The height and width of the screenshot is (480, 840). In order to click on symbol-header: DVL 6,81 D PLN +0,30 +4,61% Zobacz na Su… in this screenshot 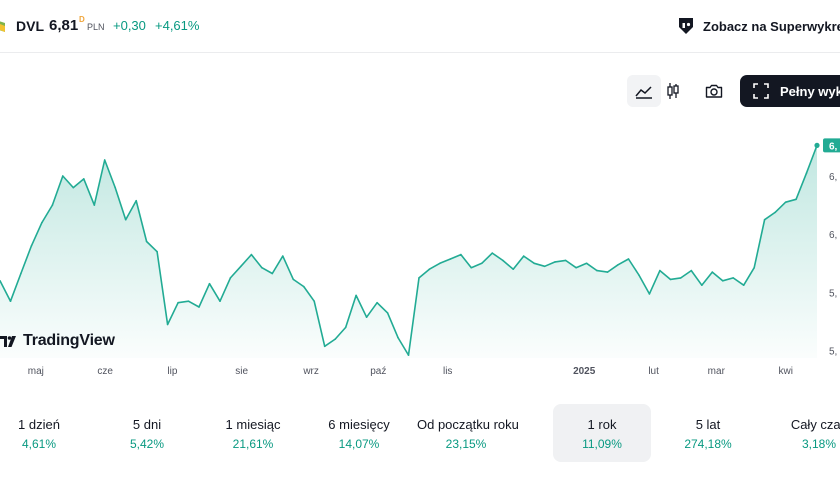, I will do `click(420, 26)`.